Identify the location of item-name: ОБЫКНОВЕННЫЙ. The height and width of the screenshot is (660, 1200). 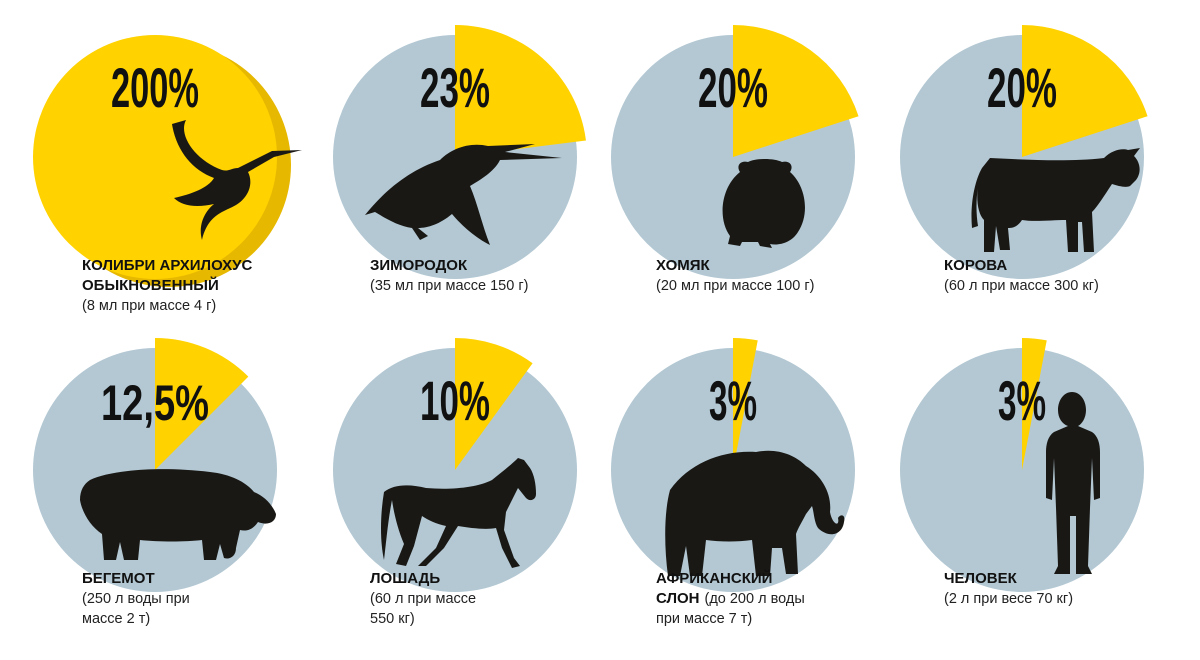
(150, 285).